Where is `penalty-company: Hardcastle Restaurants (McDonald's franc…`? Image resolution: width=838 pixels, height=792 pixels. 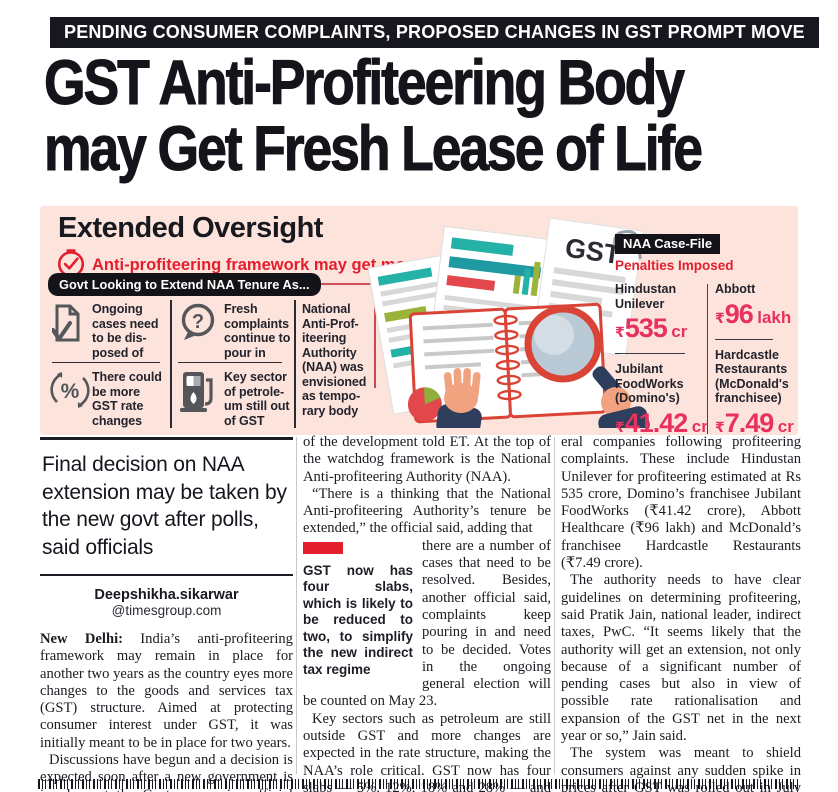 penalty-company: Hardcastle Restaurants (McDonald's franc… is located at coordinates (752, 376).